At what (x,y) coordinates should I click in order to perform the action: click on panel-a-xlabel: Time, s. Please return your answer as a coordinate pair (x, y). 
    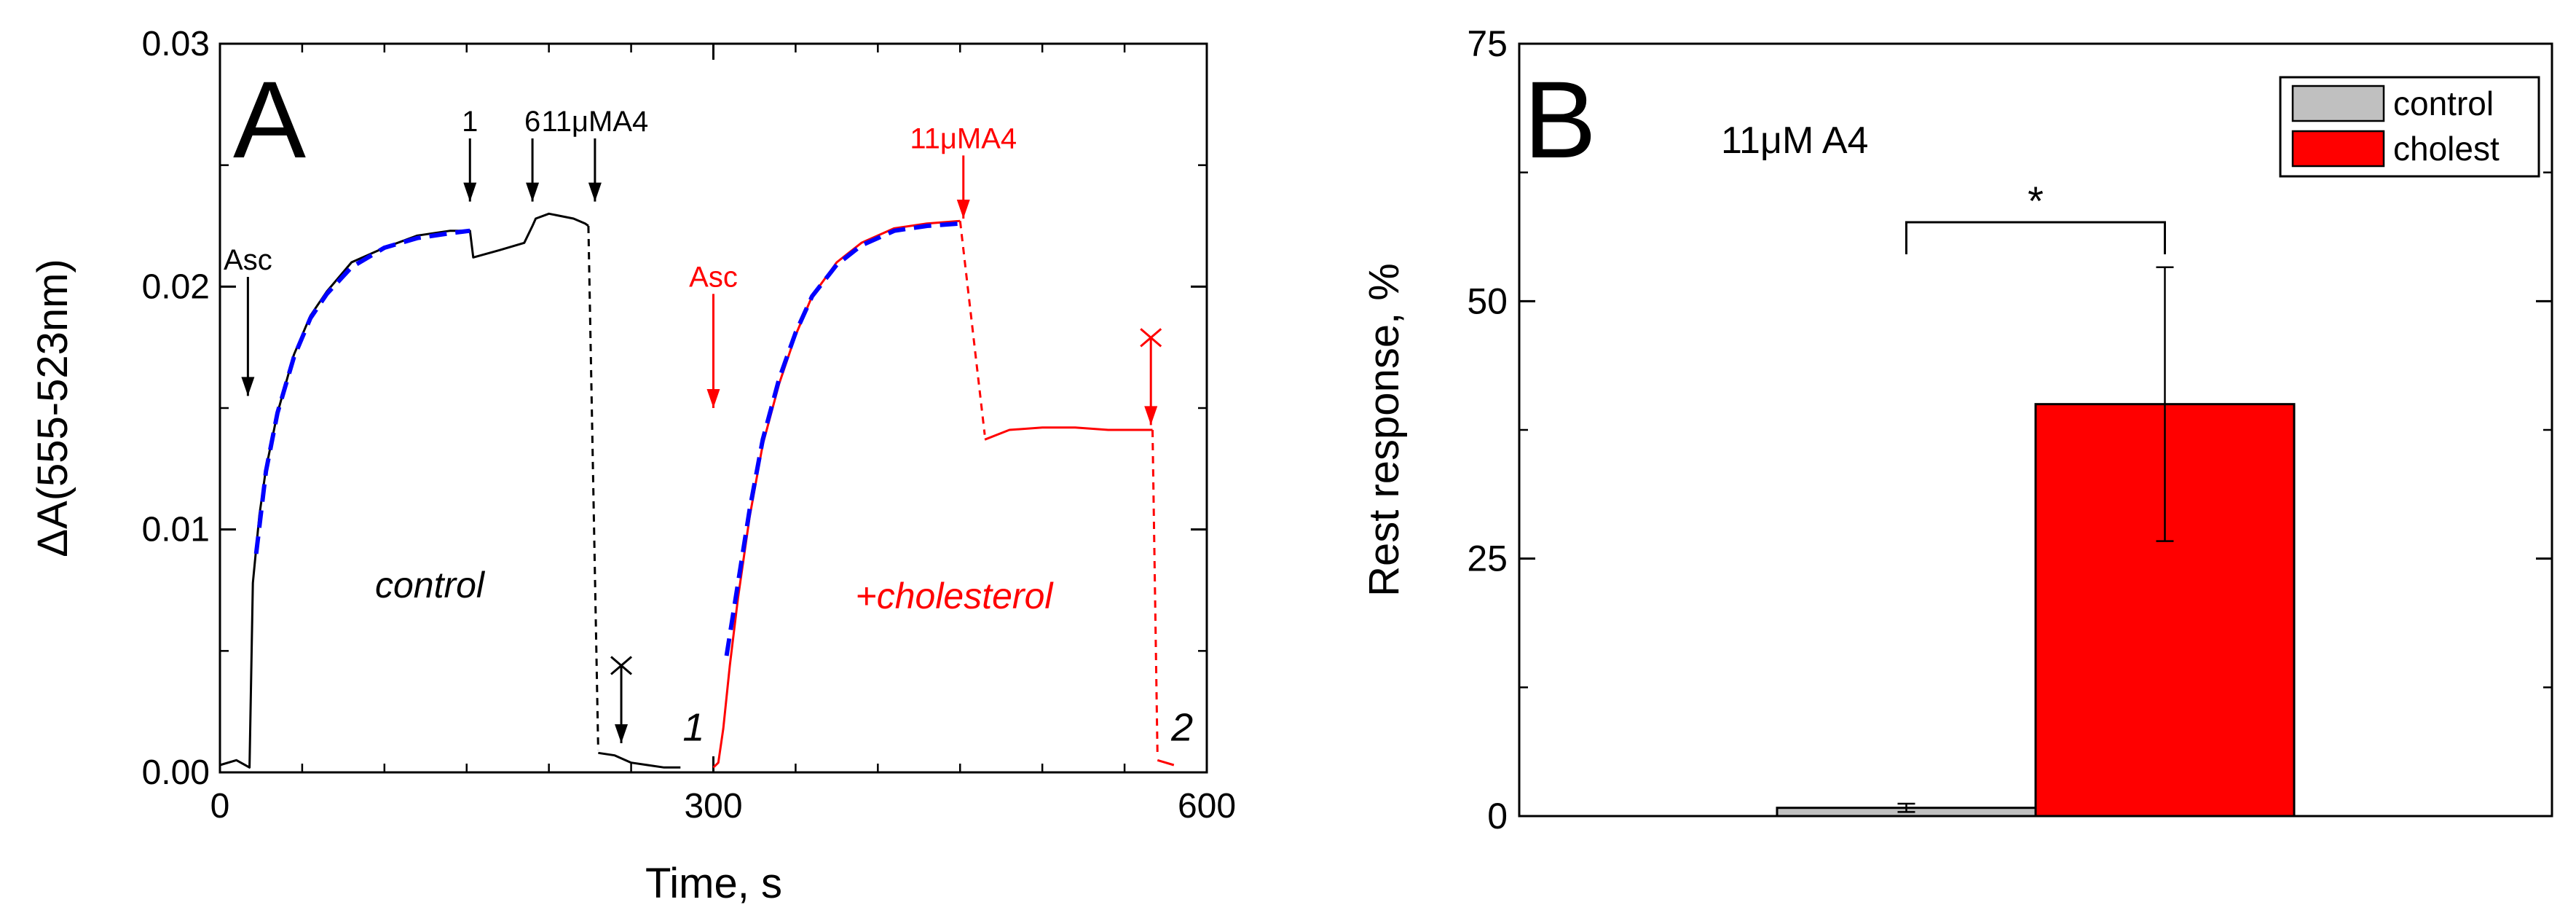
    Looking at the image, I should click on (713, 883).